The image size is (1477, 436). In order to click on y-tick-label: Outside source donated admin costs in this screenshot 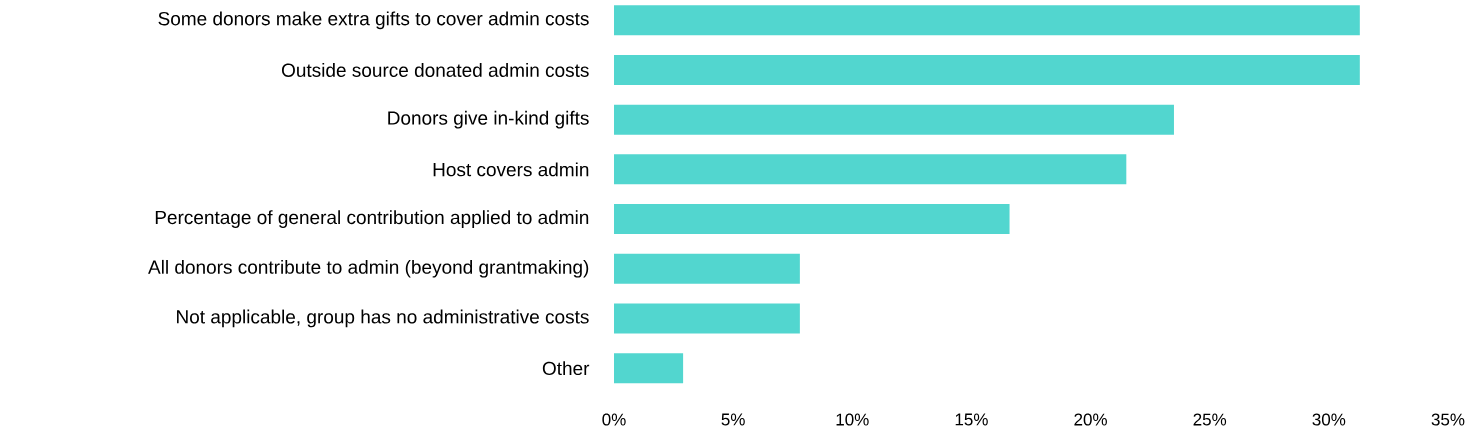, I will do `click(435, 70)`.